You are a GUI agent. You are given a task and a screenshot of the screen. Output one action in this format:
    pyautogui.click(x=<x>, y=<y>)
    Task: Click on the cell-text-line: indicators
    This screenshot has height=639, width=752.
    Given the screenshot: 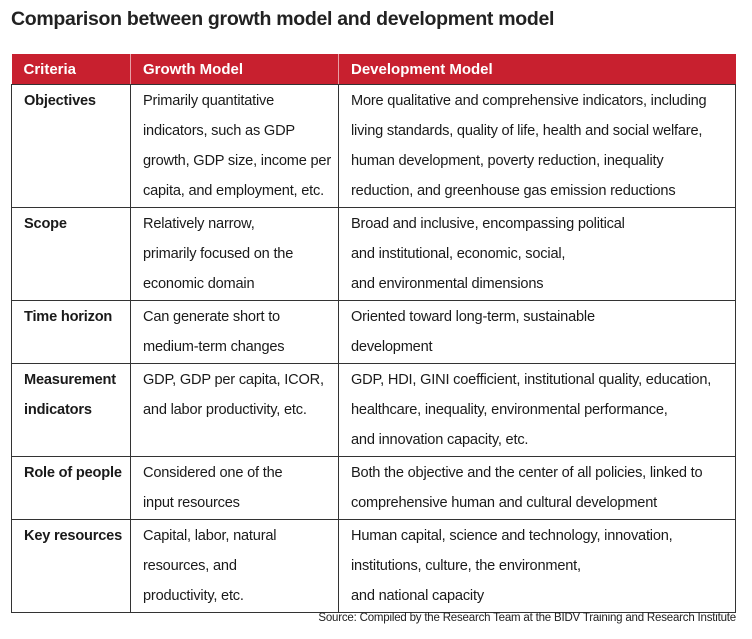 What is the action you would take?
    pyautogui.click(x=58, y=410)
    